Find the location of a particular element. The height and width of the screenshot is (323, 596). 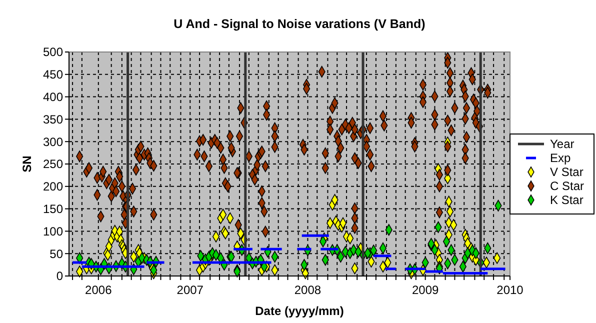

legend-label: K Star is located at coordinates (567, 200).